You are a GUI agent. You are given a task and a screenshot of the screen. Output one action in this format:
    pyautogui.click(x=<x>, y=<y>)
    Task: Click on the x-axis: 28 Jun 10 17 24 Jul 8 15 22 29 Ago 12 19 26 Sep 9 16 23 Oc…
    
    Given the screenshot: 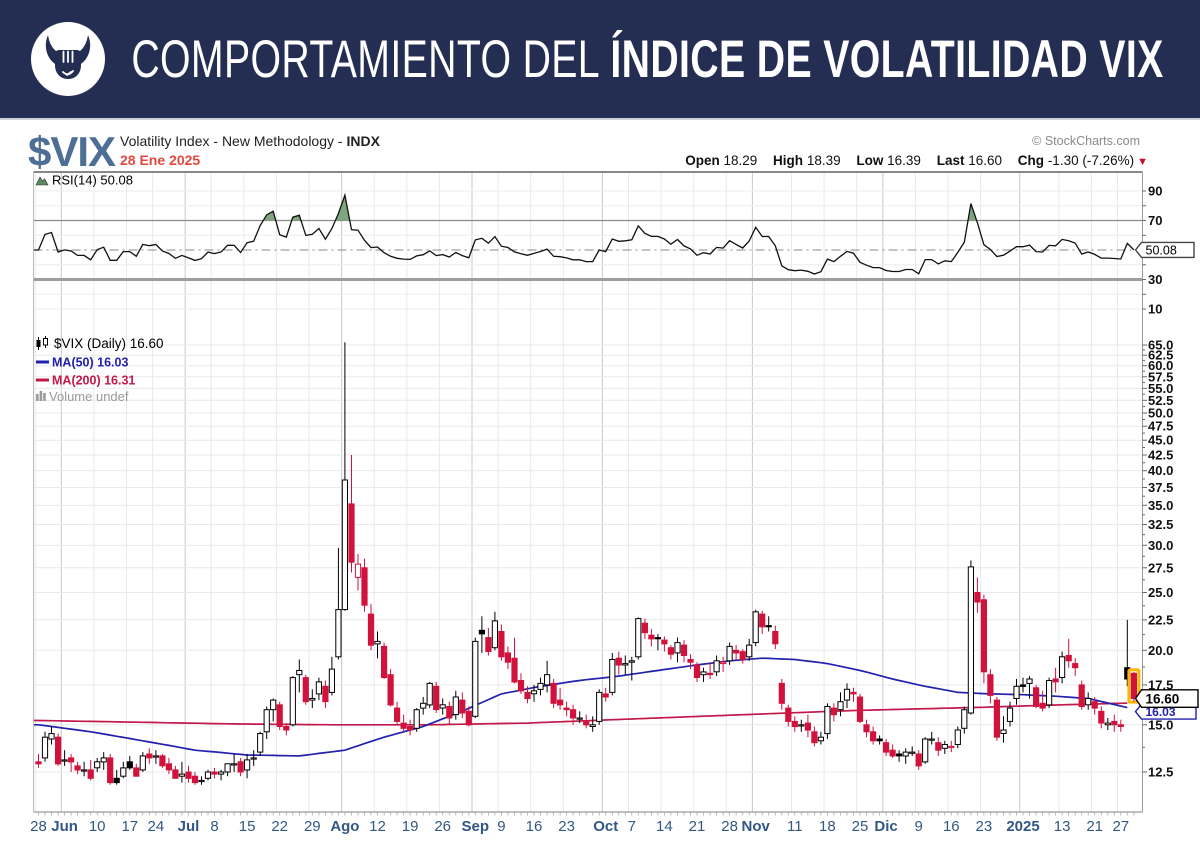 What is the action you would take?
    pyautogui.click(x=582, y=823)
    